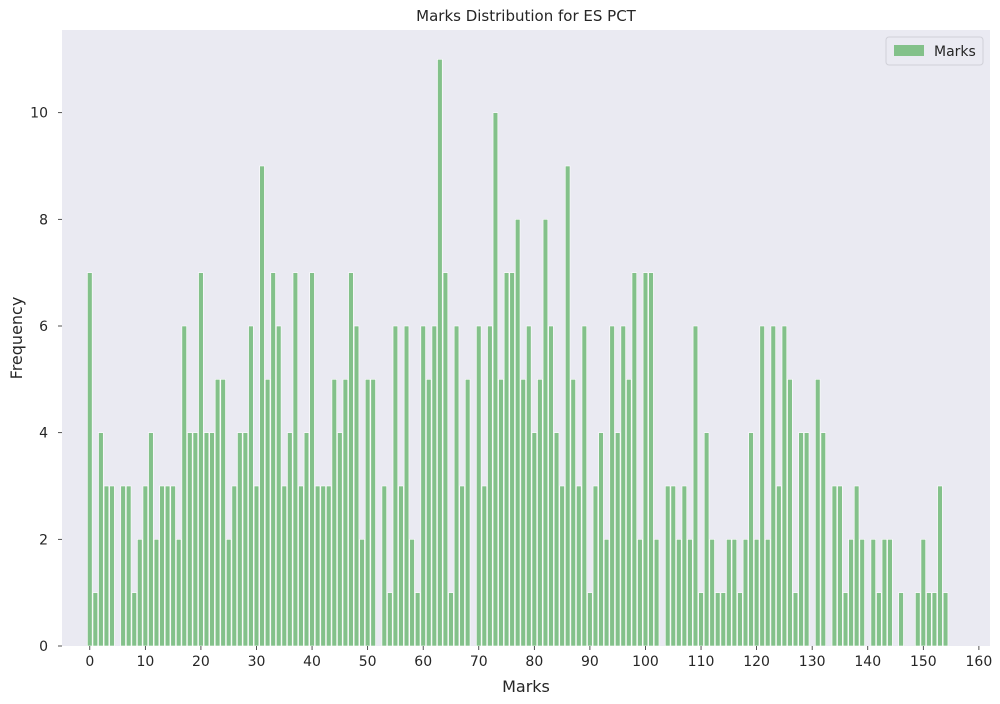 The image size is (1000, 704). I want to click on x-tick-label: 110, so click(701, 662).